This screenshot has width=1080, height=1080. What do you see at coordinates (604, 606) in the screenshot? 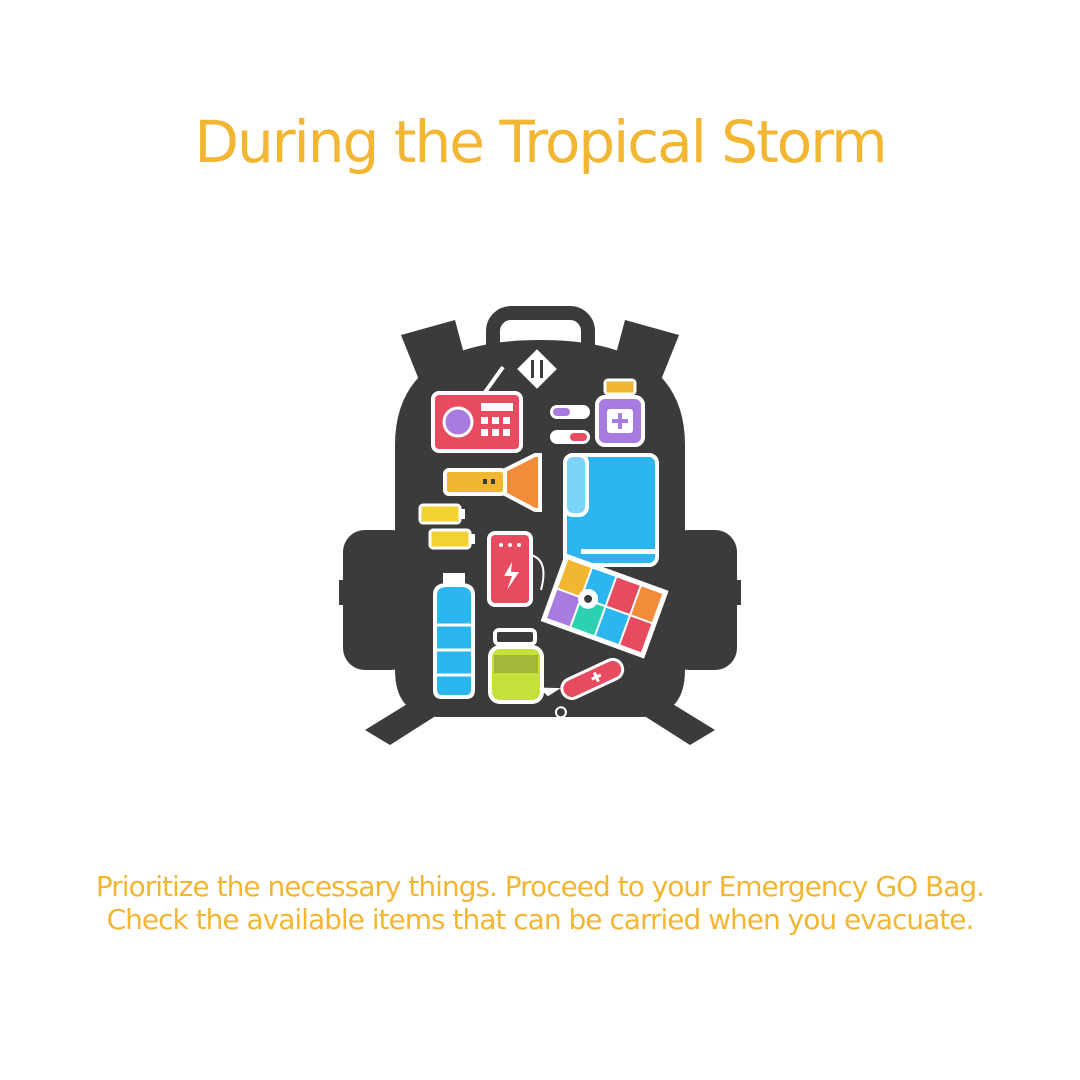
I see `map-icon` at bounding box center [604, 606].